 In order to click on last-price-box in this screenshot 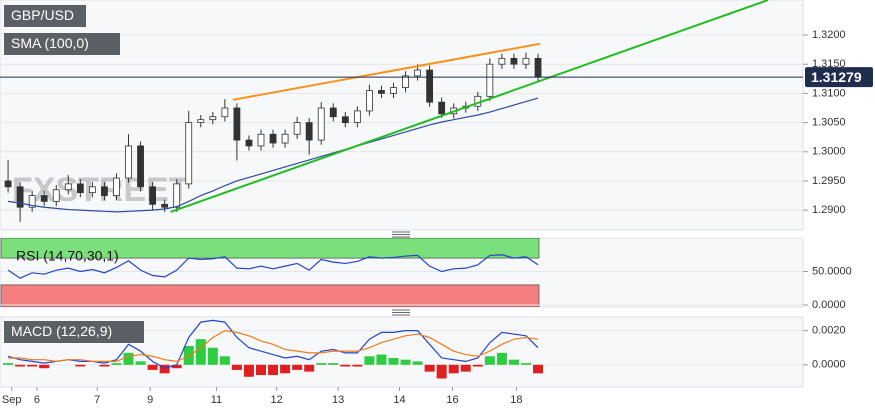, I will do `click(839, 77)`.